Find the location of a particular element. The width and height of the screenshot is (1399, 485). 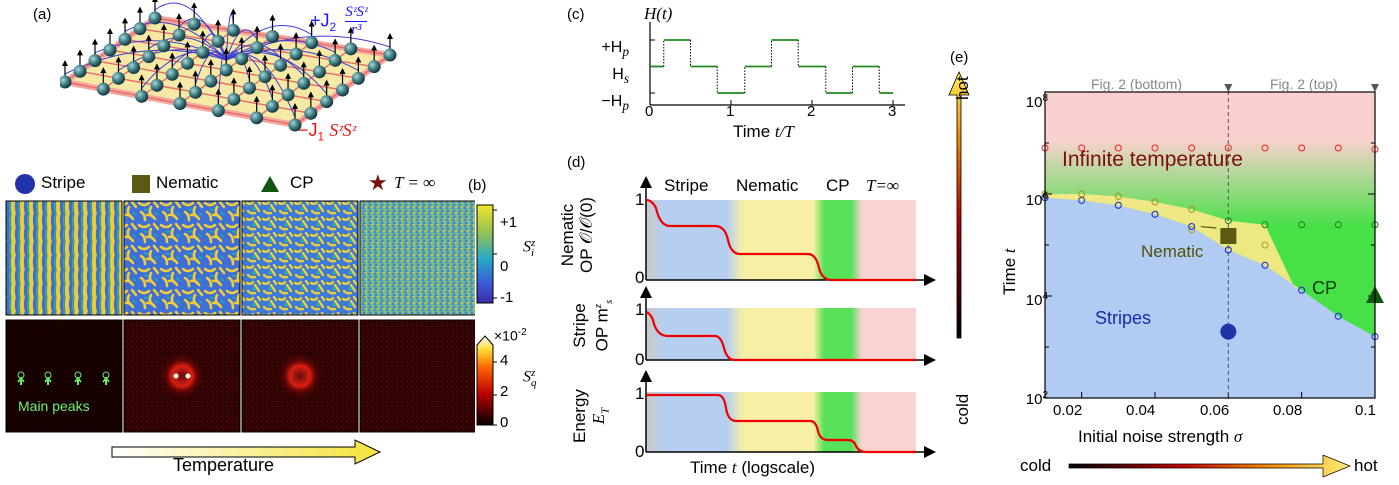

cp-snapshot is located at coordinates (300, 258).